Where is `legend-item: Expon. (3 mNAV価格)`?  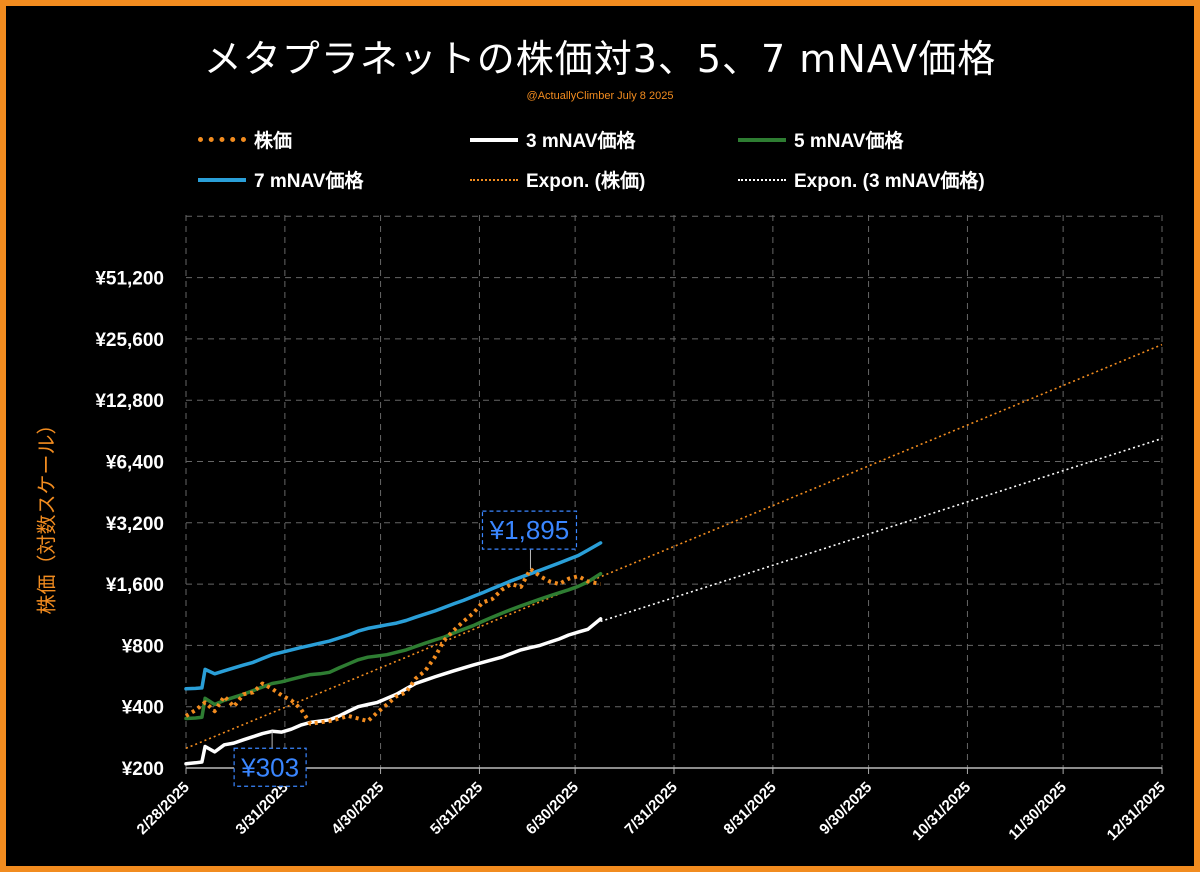
legend-item: Expon. (3 mNAV価格) is located at coordinates (861, 179).